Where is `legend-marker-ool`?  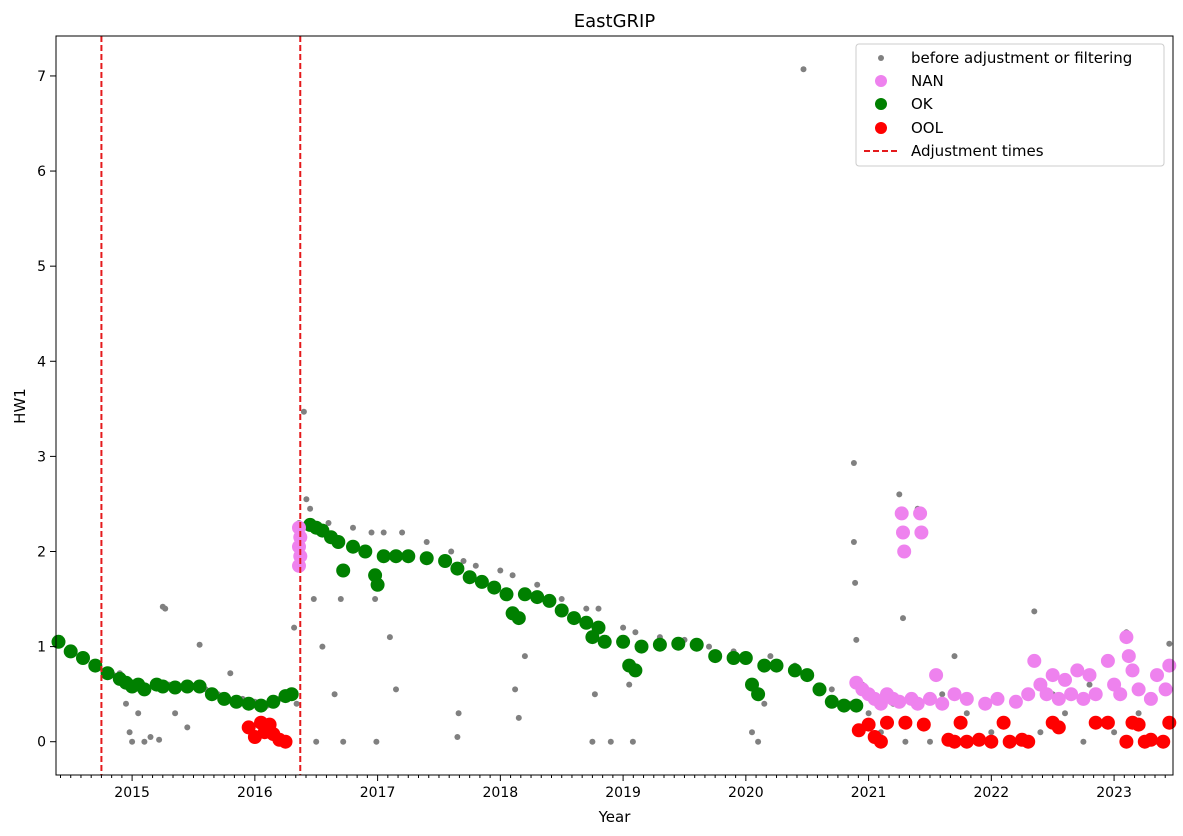
legend-marker-ool is located at coordinates (881, 128).